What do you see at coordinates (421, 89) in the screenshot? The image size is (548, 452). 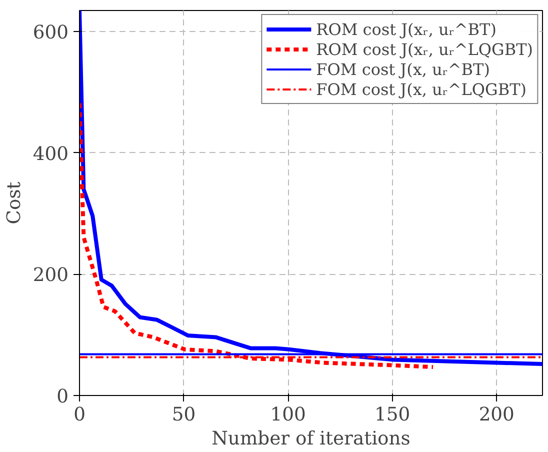 I see `legend-label: FOM cost J(x, uᵣ^LQGBT)` at bounding box center [421, 89].